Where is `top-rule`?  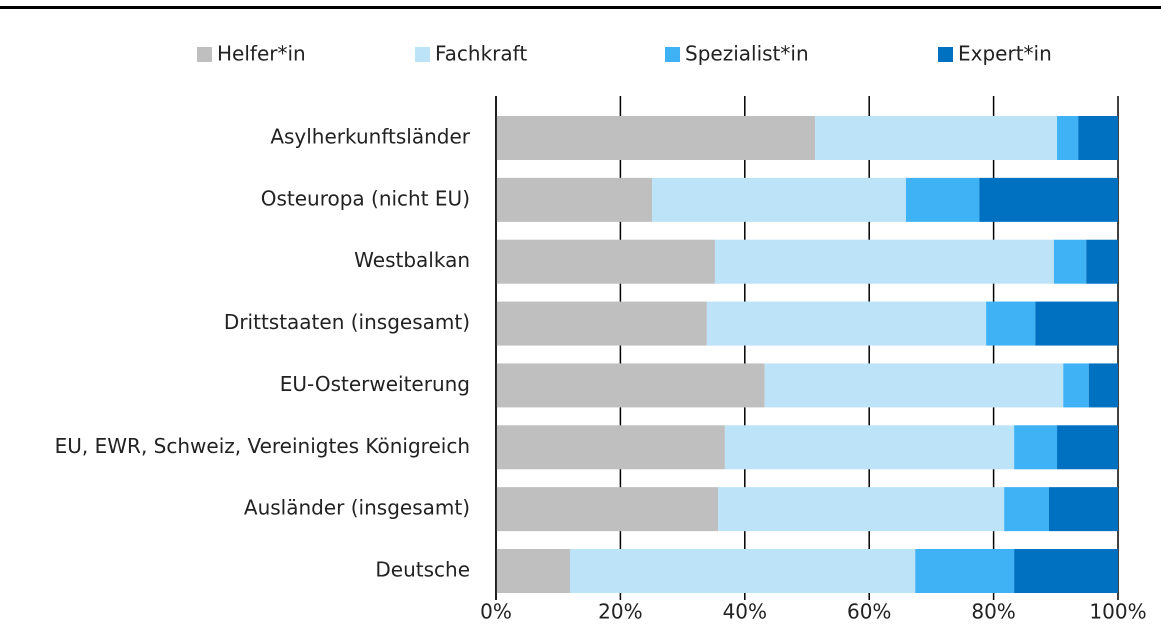
top-rule is located at coordinates (580, 7).